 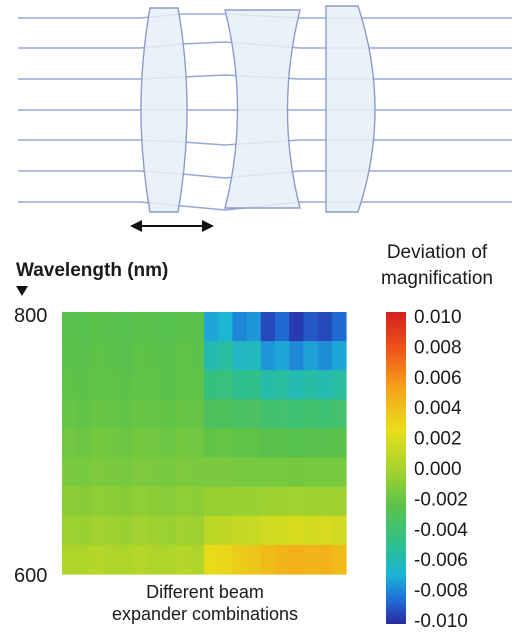 What do you see at coordinates (438, 378) in the screenshot?
I see `colorbar-tick-label: 0.006` at bounding box center [438, 378].